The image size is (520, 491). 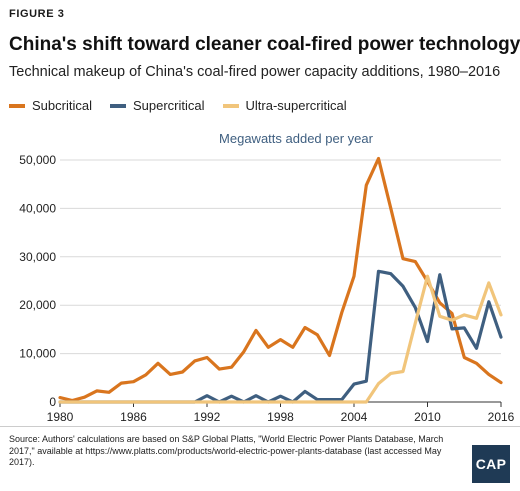 I want to click on y-tick-label: 40,000, so click(x=37, y=208).